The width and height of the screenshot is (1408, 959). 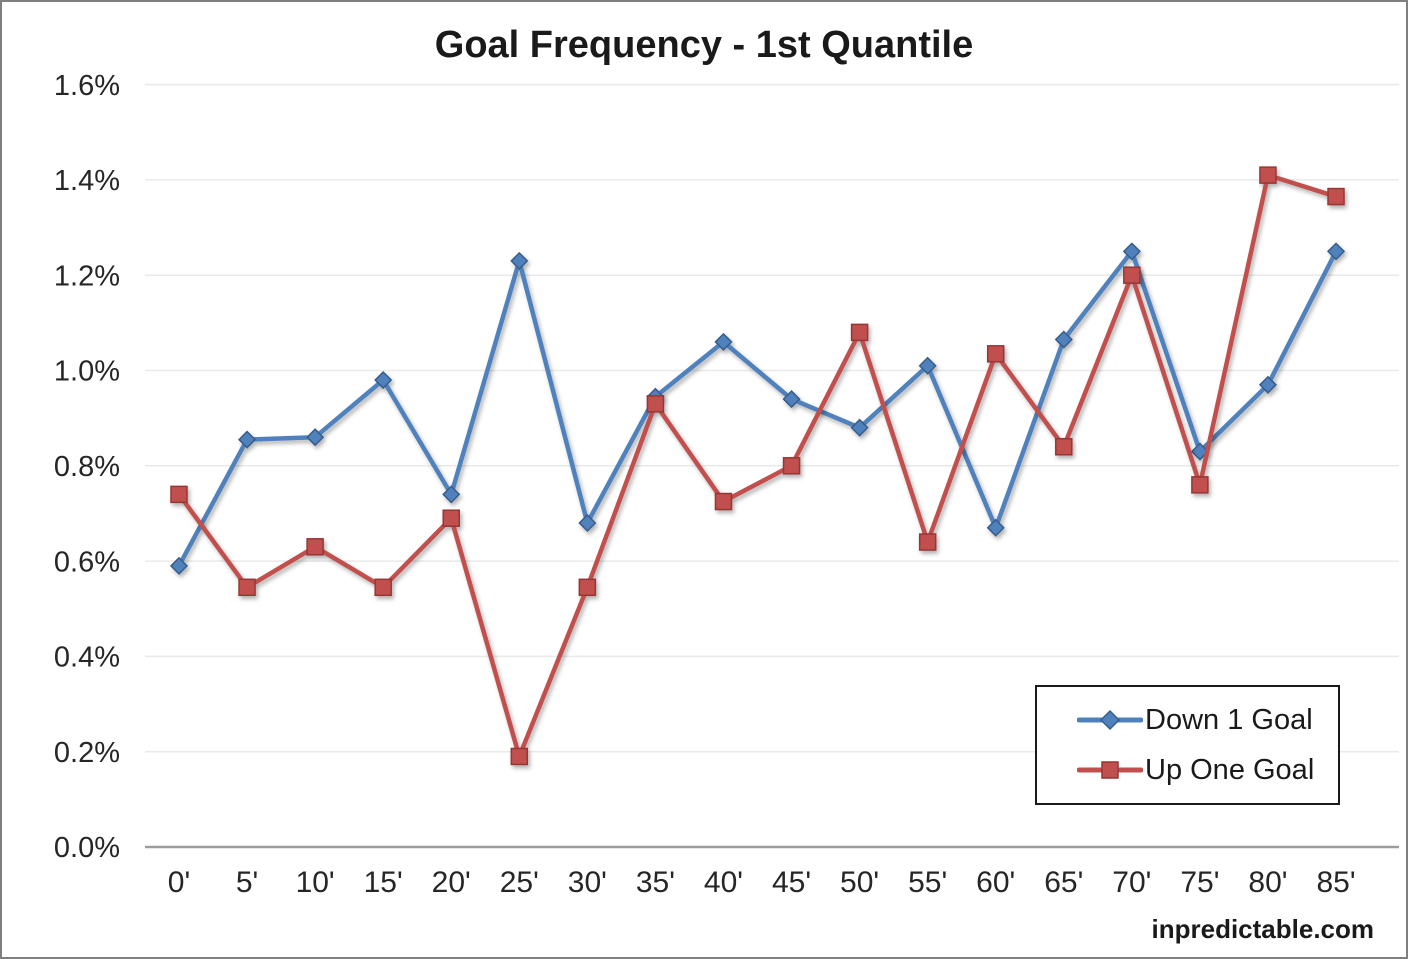 What do you see at coordinates (519, 882) in the screenshot?
I see `x-tick-label: 25'` at bounding box center [519, 882].